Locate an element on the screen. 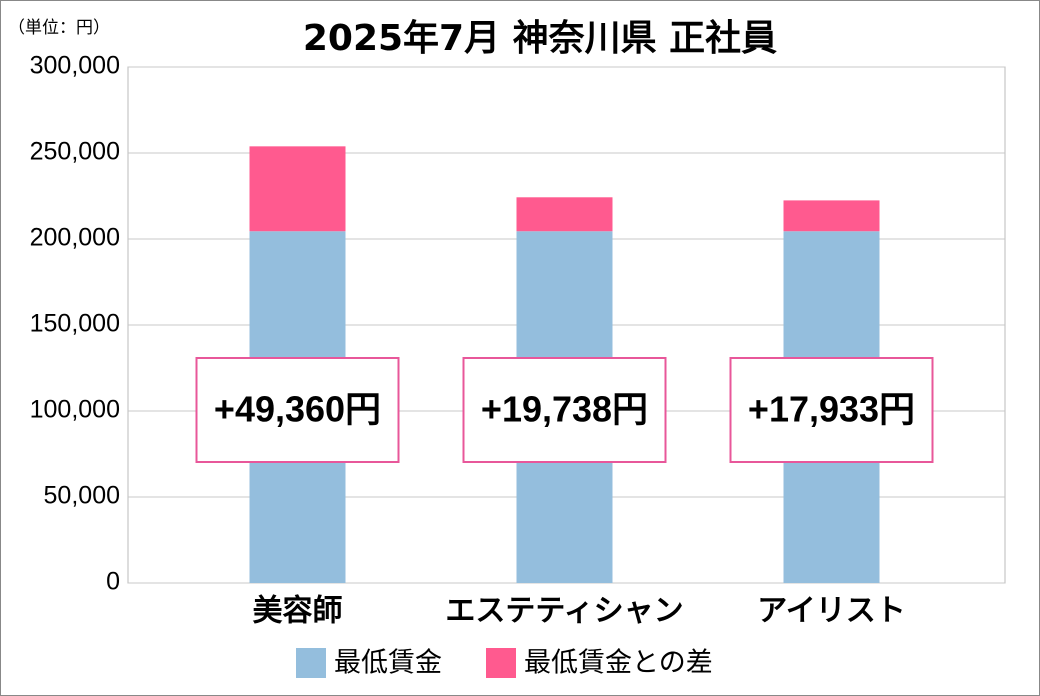 This screenshot has width=1040, height=696. x-tick-label: 美容師 is located at coordinates (298, 611).